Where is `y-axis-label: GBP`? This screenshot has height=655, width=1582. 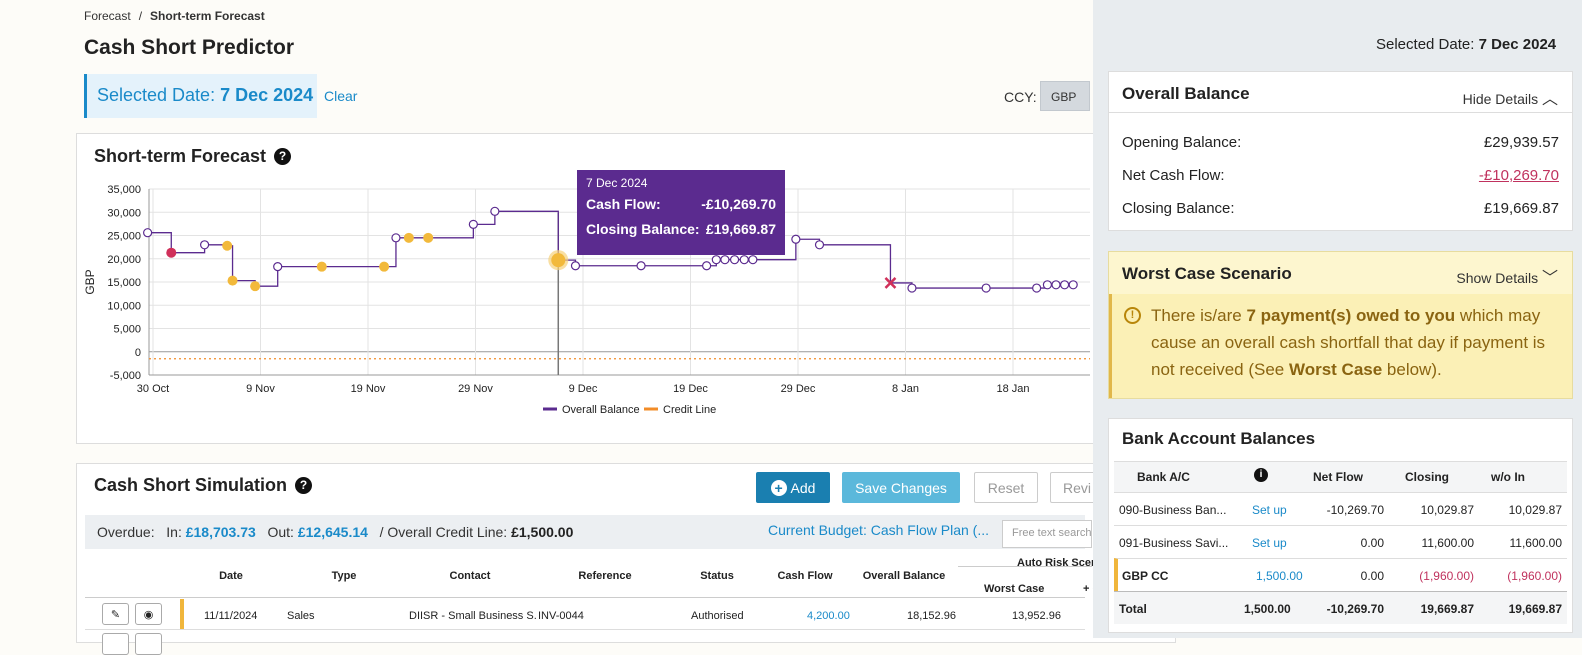 y-axis-label: GBP is located at coordinates (90, 281).